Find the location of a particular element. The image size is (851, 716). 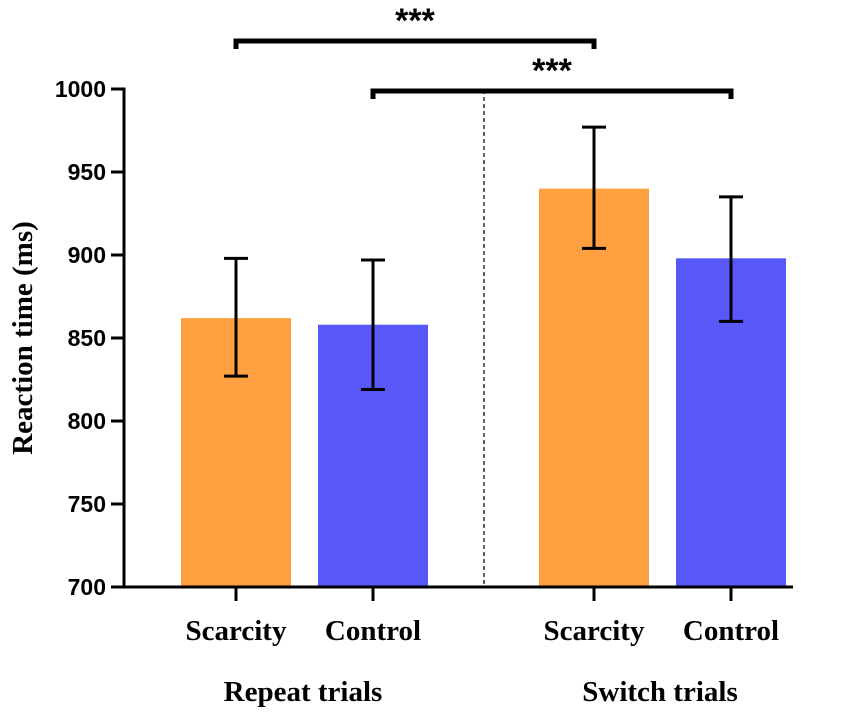

y-tick-label: 850 is located at coordinates (87, 338).